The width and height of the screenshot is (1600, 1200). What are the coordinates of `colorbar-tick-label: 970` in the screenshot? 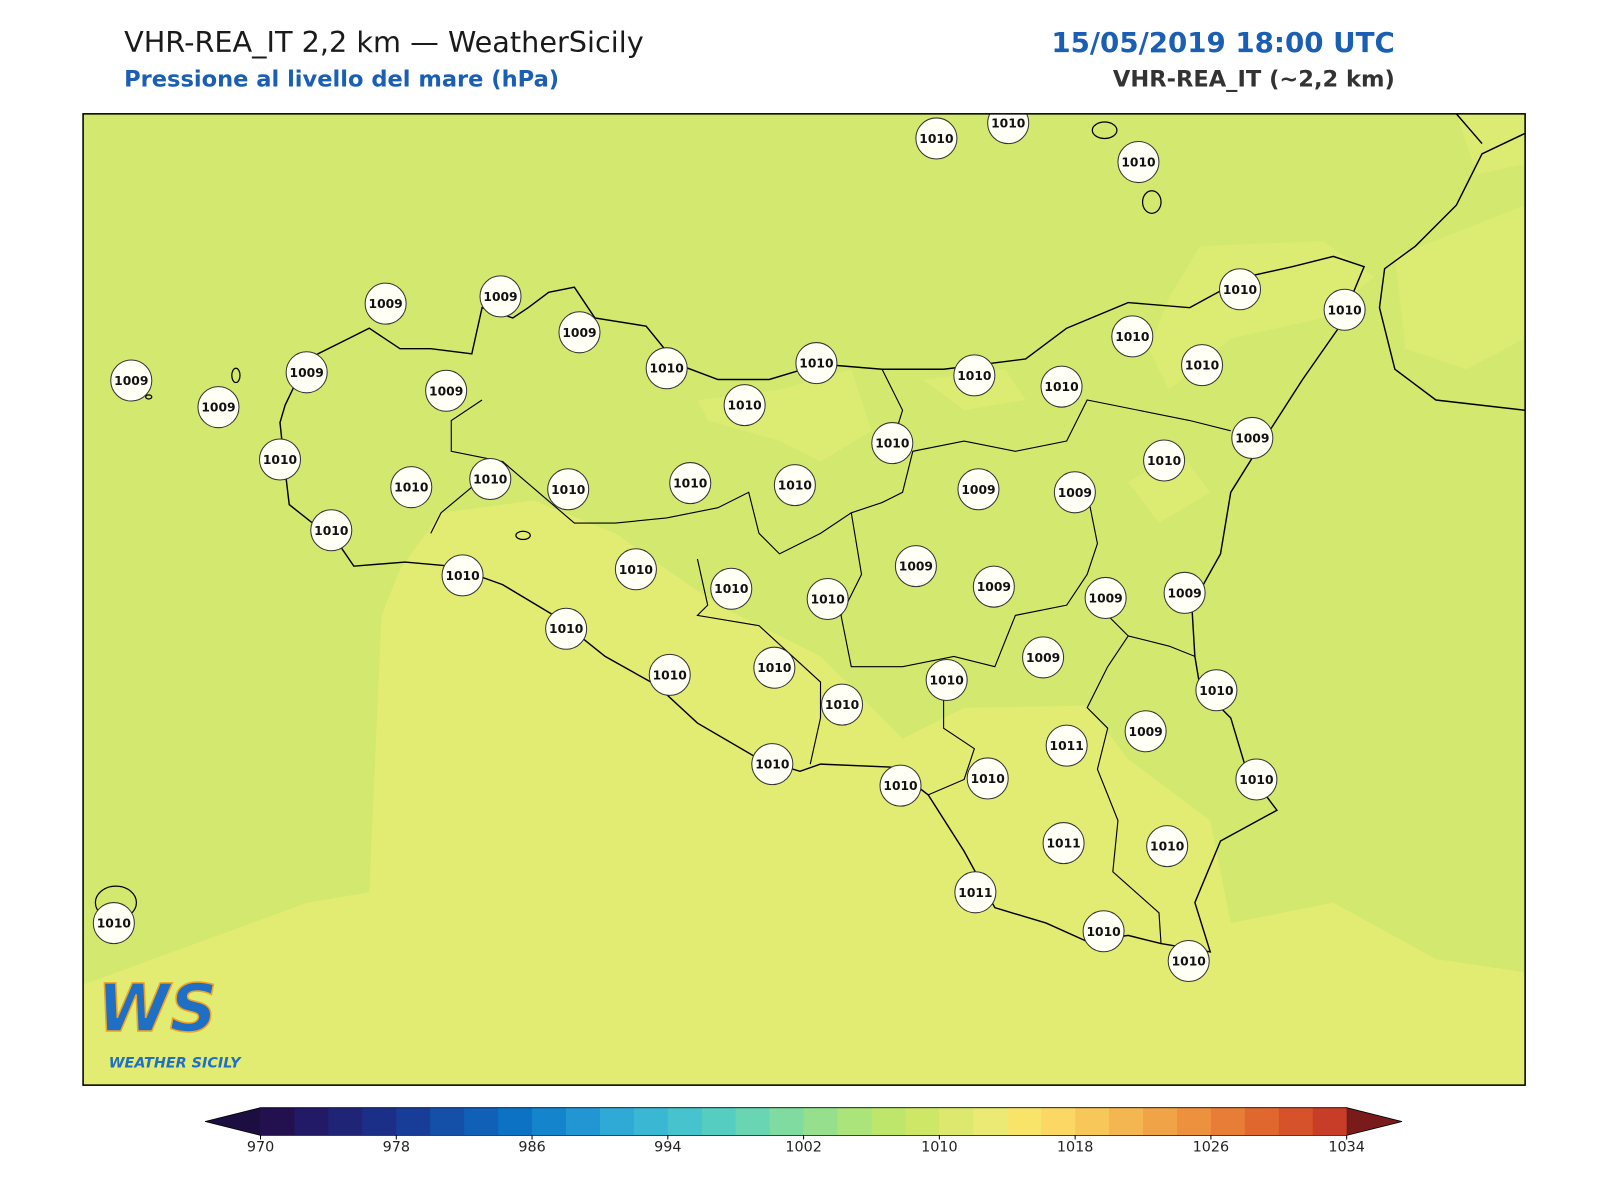 It's located at (260, 1148).